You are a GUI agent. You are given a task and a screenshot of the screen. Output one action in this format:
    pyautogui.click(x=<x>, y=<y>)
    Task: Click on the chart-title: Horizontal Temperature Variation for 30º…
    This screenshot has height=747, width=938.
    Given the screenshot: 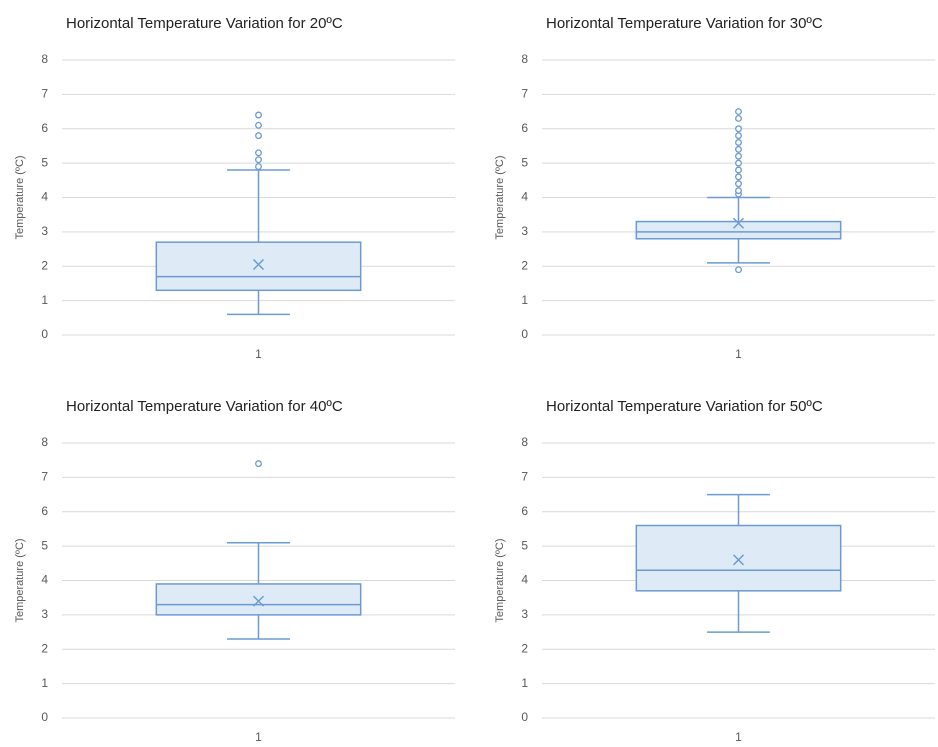 What is the action you would take?
    pyautogui.click(x=684, y=23)
    